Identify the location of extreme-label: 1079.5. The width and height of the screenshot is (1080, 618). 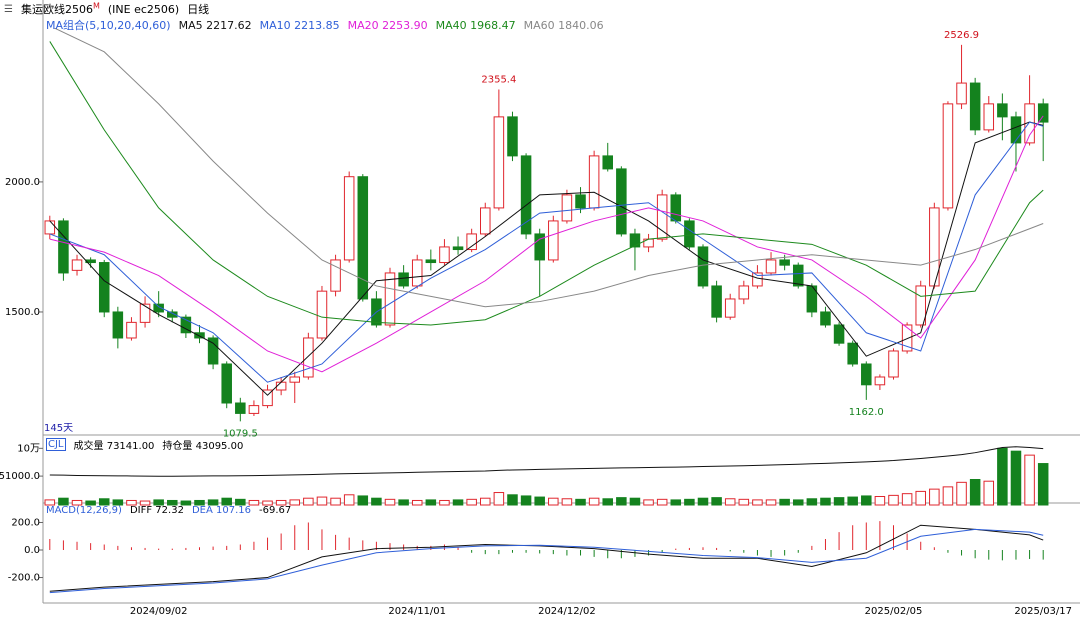
(240, 433).